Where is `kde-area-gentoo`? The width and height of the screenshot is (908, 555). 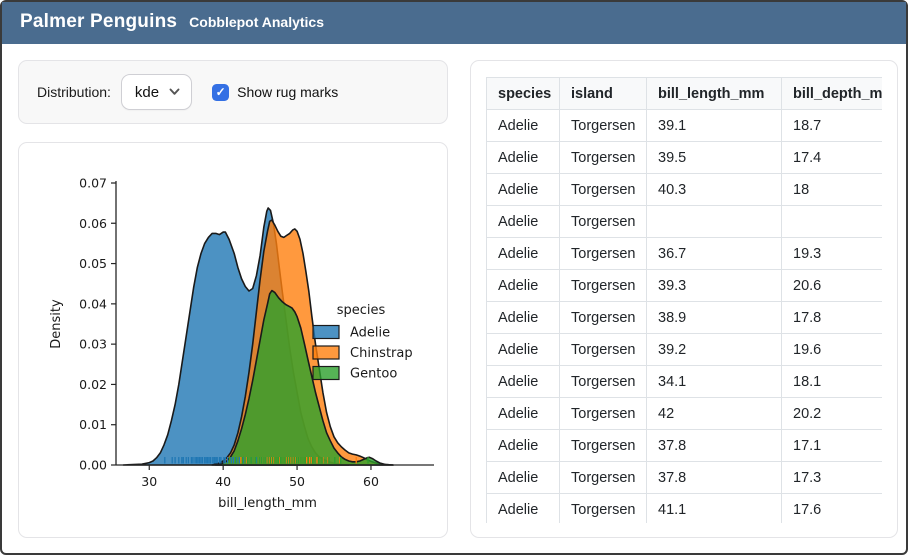 kde-area-gentoo is located at coordinates (304, 377).